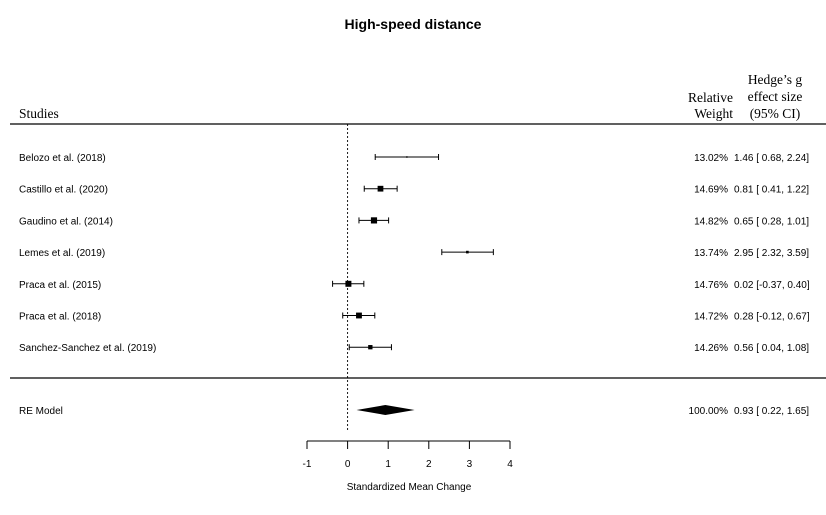 This screenshot has height=515, width=826. What do you see at coordinates (429, 464) in the screenshot?
I see `x-tick-label: 2` at bounding box center [429, 464].